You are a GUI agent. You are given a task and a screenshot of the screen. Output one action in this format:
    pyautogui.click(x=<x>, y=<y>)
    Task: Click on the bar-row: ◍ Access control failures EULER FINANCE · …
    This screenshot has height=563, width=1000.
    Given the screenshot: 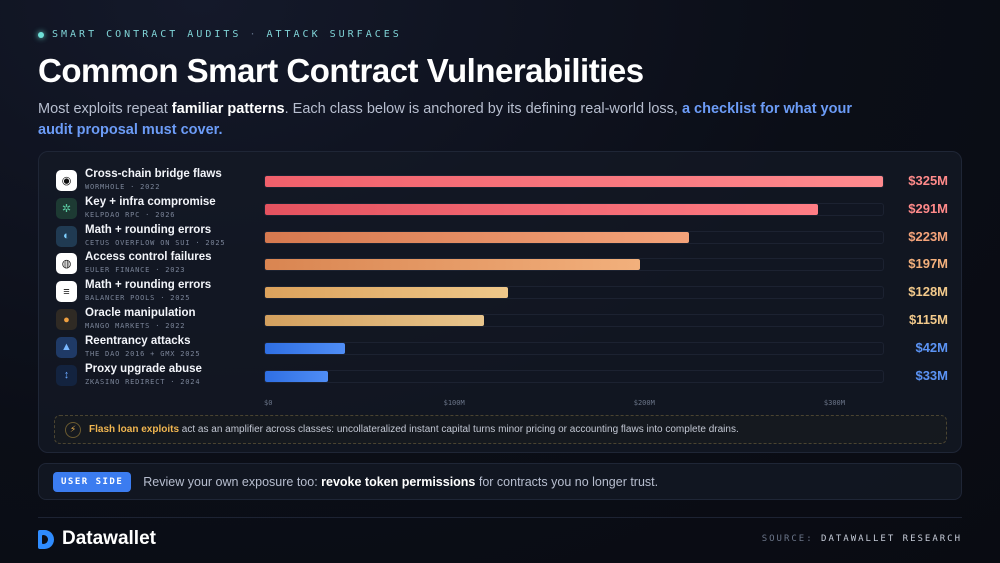 What is the action you would take?
    pyautogui.click(x=501, y=263)
    